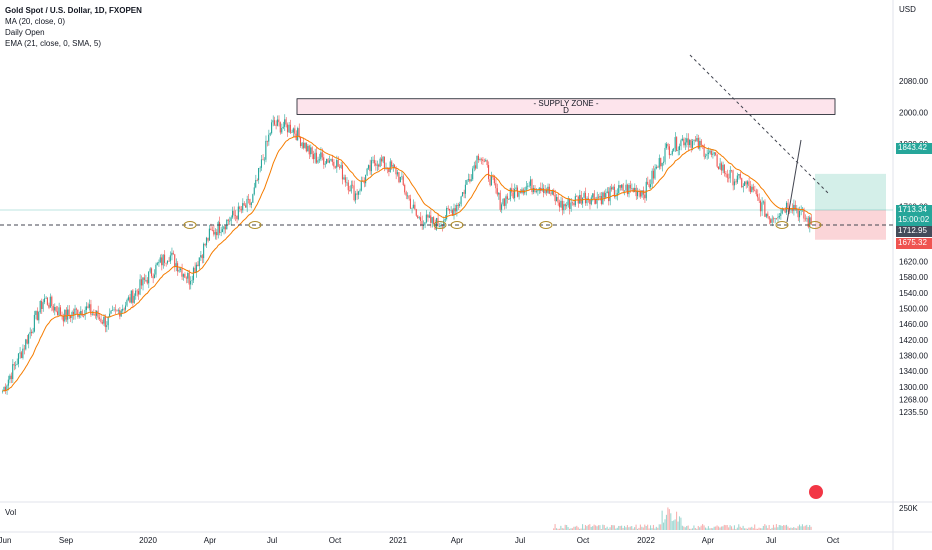  I want to click on currency-label: USD, so click(907, 9).